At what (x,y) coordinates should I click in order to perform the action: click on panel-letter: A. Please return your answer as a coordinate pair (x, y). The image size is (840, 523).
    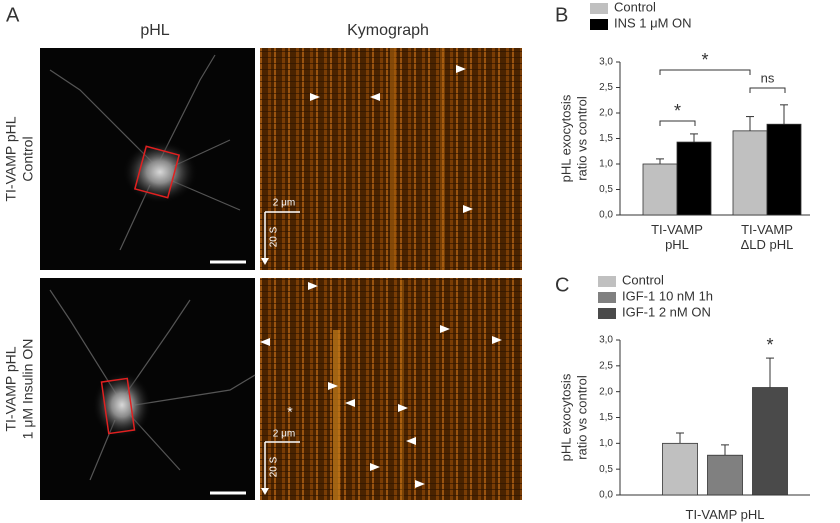
    Looking at the image, I should click on (13, 15).